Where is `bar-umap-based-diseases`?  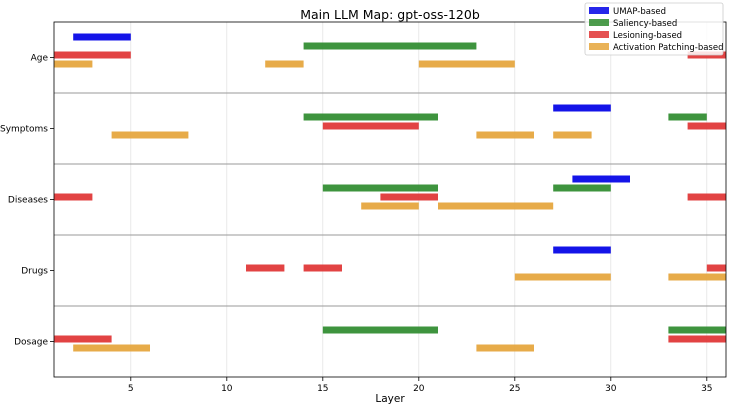
bar-umap-based-diseases is located at coordinates (601, 179).